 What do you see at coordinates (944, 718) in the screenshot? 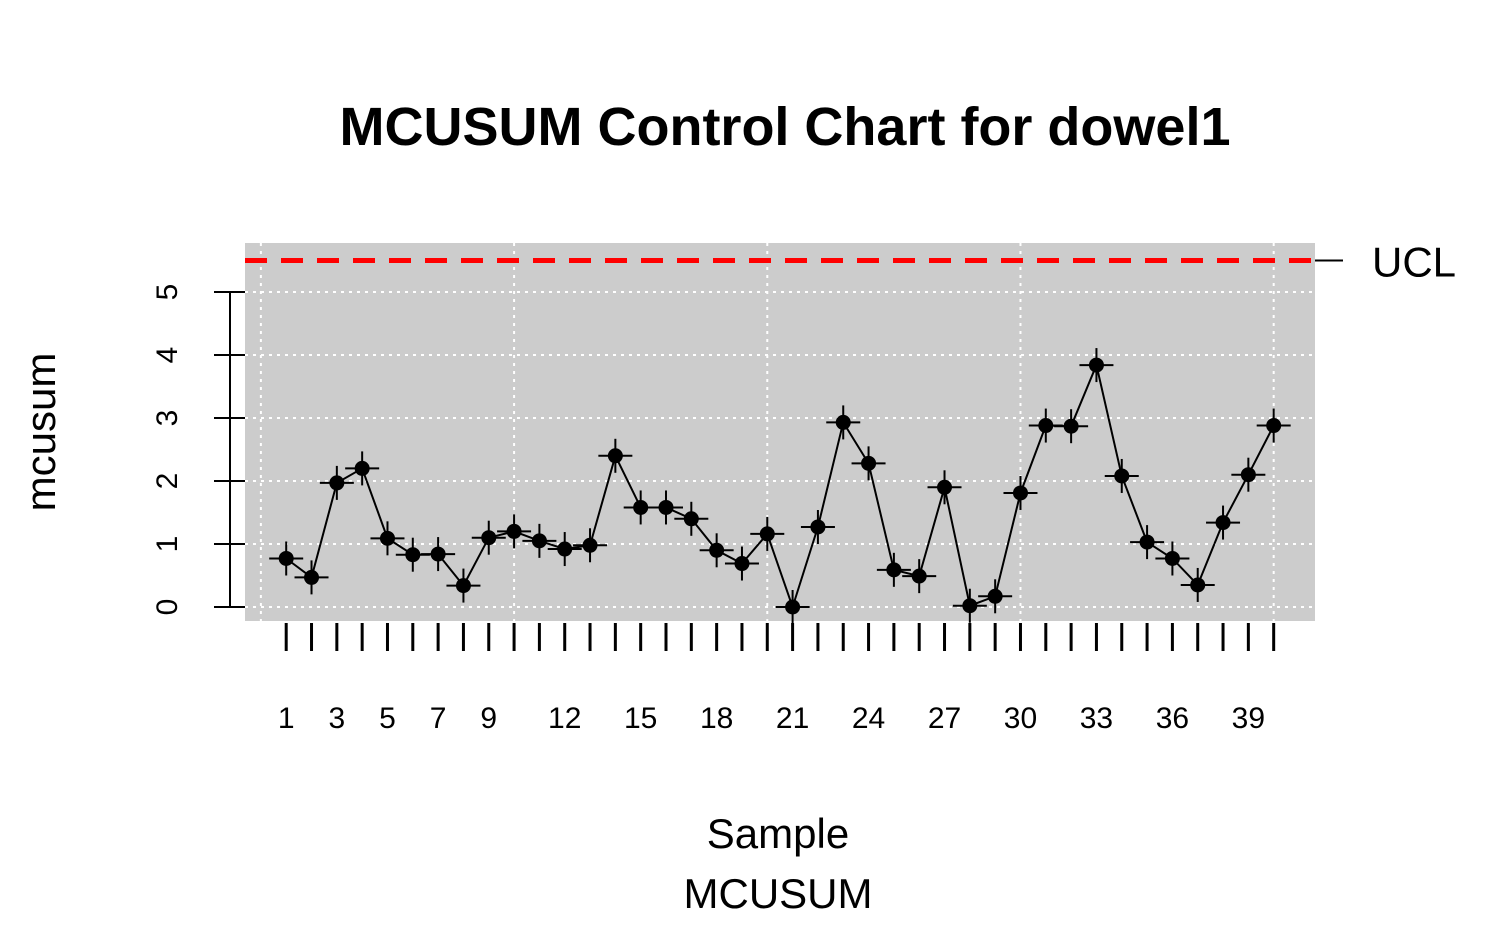
I see `x-tick-label: 27` at bounding box center [944, 718].